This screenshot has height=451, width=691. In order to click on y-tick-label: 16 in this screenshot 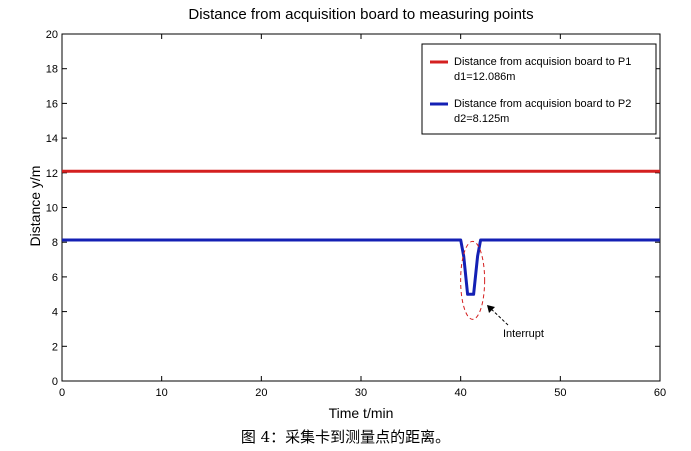, I will do `click(52, 104)`.